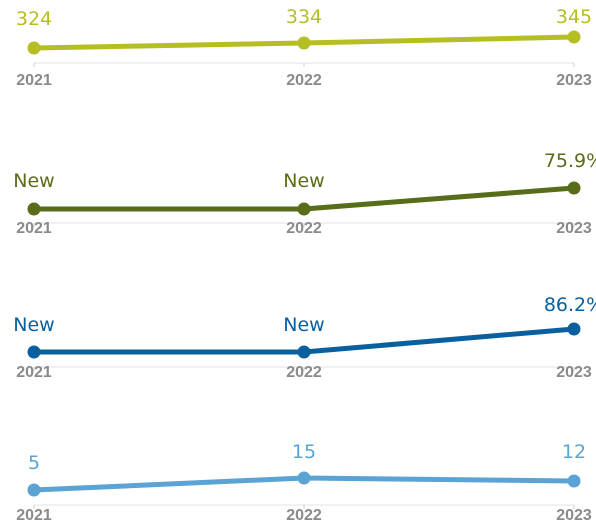 The height and width of the screenshot is (527, 596). I want to click on data-label: 75.9%, so click(570, 161).